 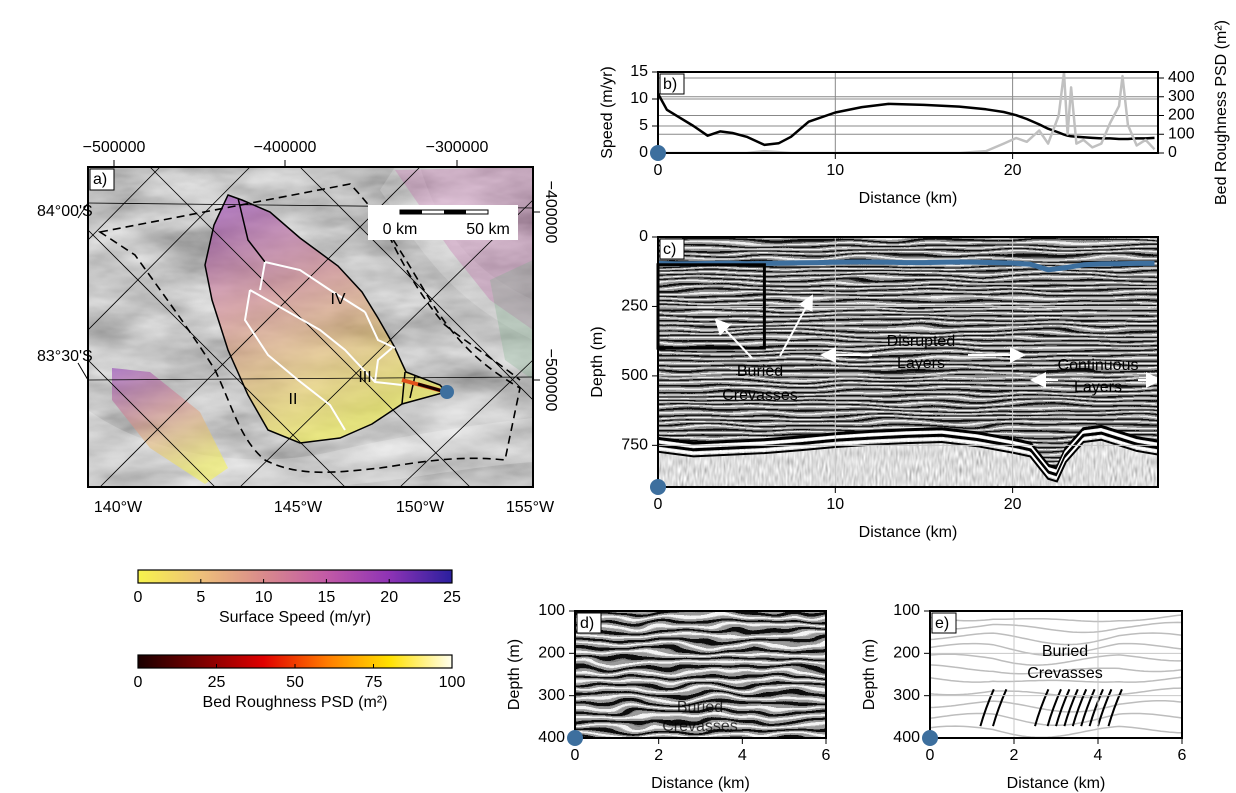 What do you see at coordinates (118, 507) in the screenshot?
I see `map-bottom-tick-label: 140°W` at bounding box center [118, 507].